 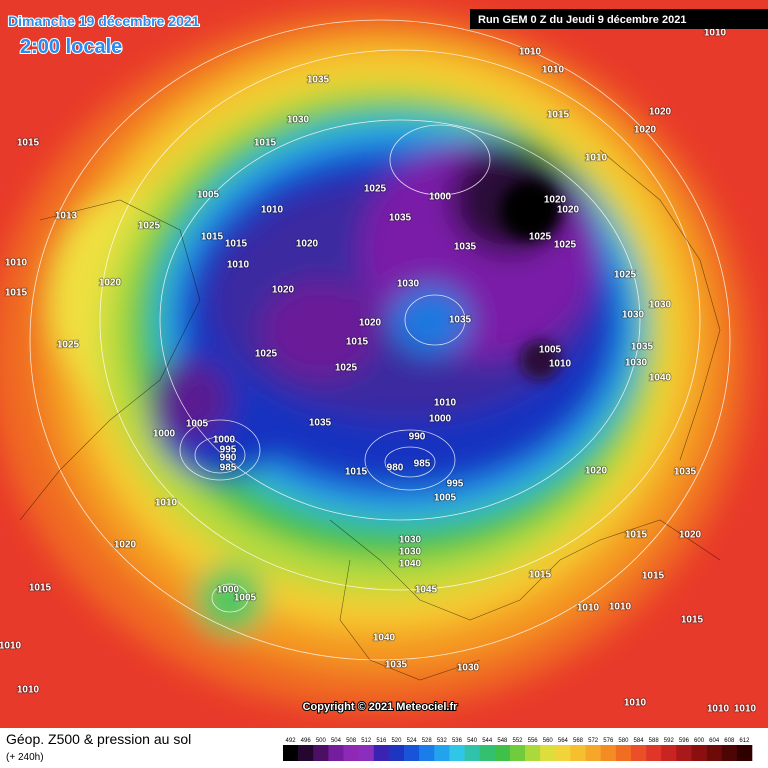 I want to click on scale-label: 496, so click(x=306, y=741).